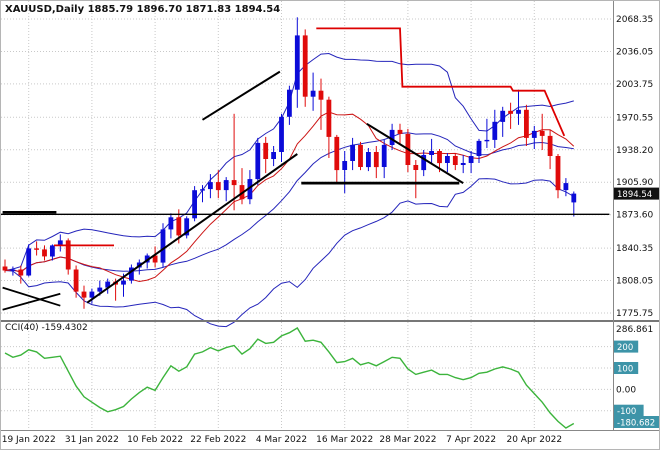 The image size is (660, 450). What do you see at coordinates (31, 301) in the screenshot?
I see `left-wedge-line-lower` at bounding box center [31, 301].